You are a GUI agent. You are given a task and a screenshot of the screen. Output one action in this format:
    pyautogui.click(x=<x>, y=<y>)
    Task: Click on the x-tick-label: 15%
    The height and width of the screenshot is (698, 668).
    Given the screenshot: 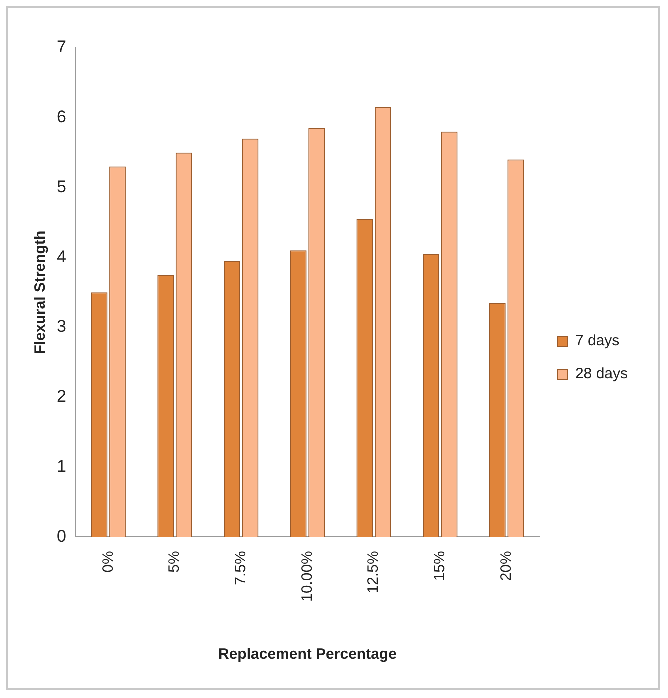 What is the action you would take?
    pyautogui.click(x=440, y=566)
    